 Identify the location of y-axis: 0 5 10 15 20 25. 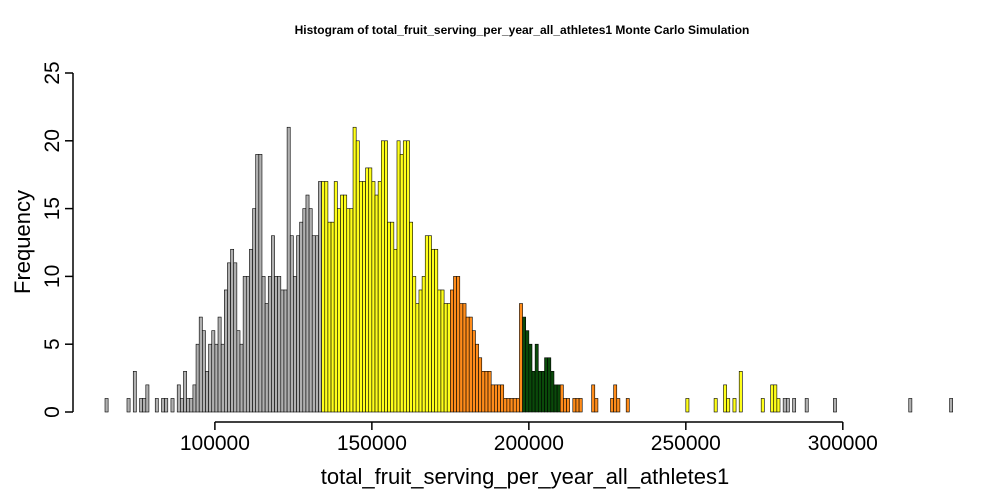
(57, 239).